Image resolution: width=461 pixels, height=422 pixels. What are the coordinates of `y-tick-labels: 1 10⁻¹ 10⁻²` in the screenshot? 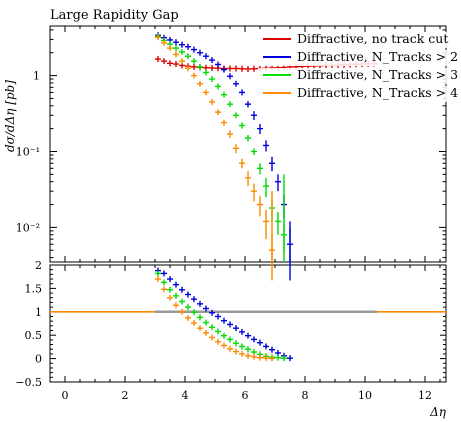 It's located at (28, 152).